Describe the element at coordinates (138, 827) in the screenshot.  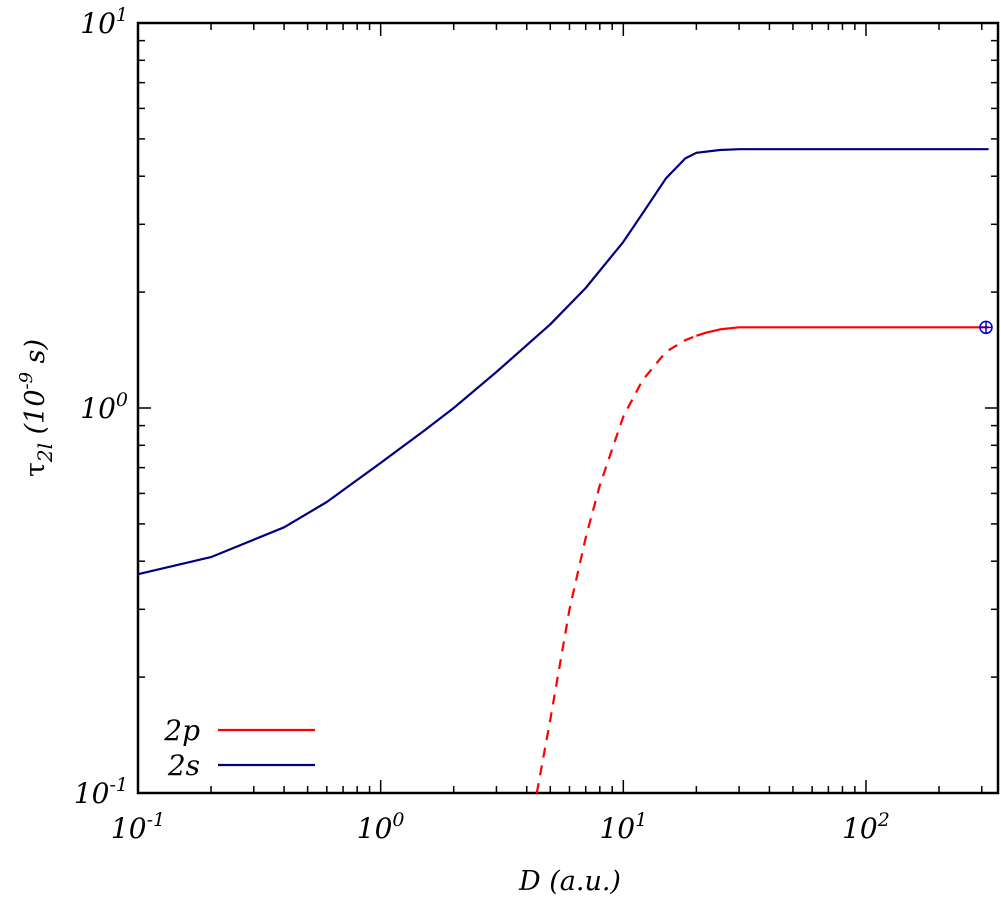
I see `x-tick-label: 10⁻¹` at that location.